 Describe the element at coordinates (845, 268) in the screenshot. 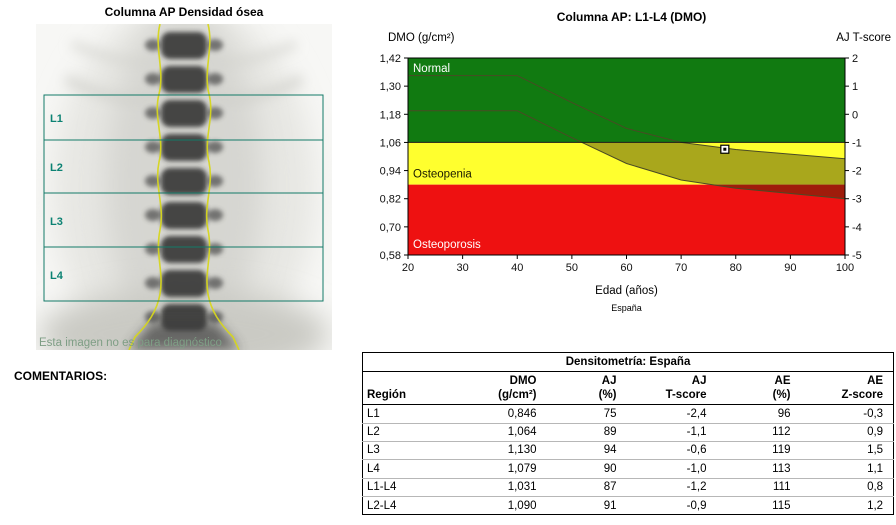

I see `x-tick: 100` at that location.